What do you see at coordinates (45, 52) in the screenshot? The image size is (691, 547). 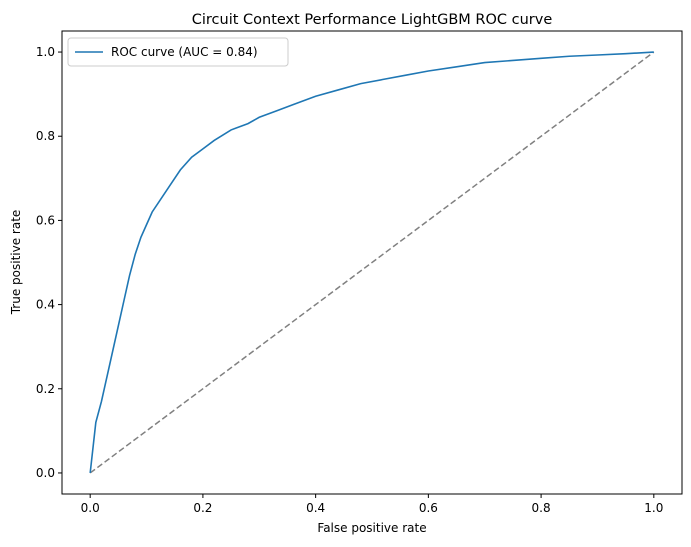 I see `y-tick-label: 1.0` at bounding box center [45, 52].